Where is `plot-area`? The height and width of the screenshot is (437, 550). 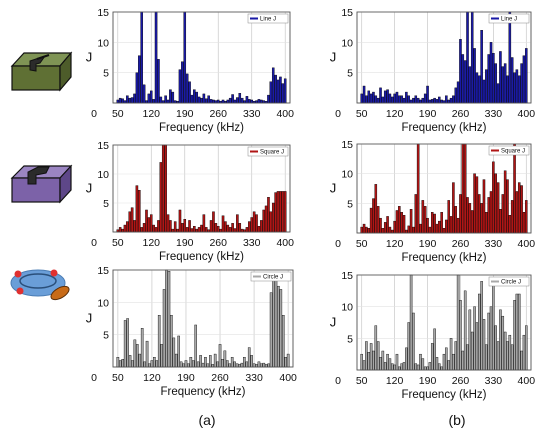 plot-area is located at coordinates (203, 318).